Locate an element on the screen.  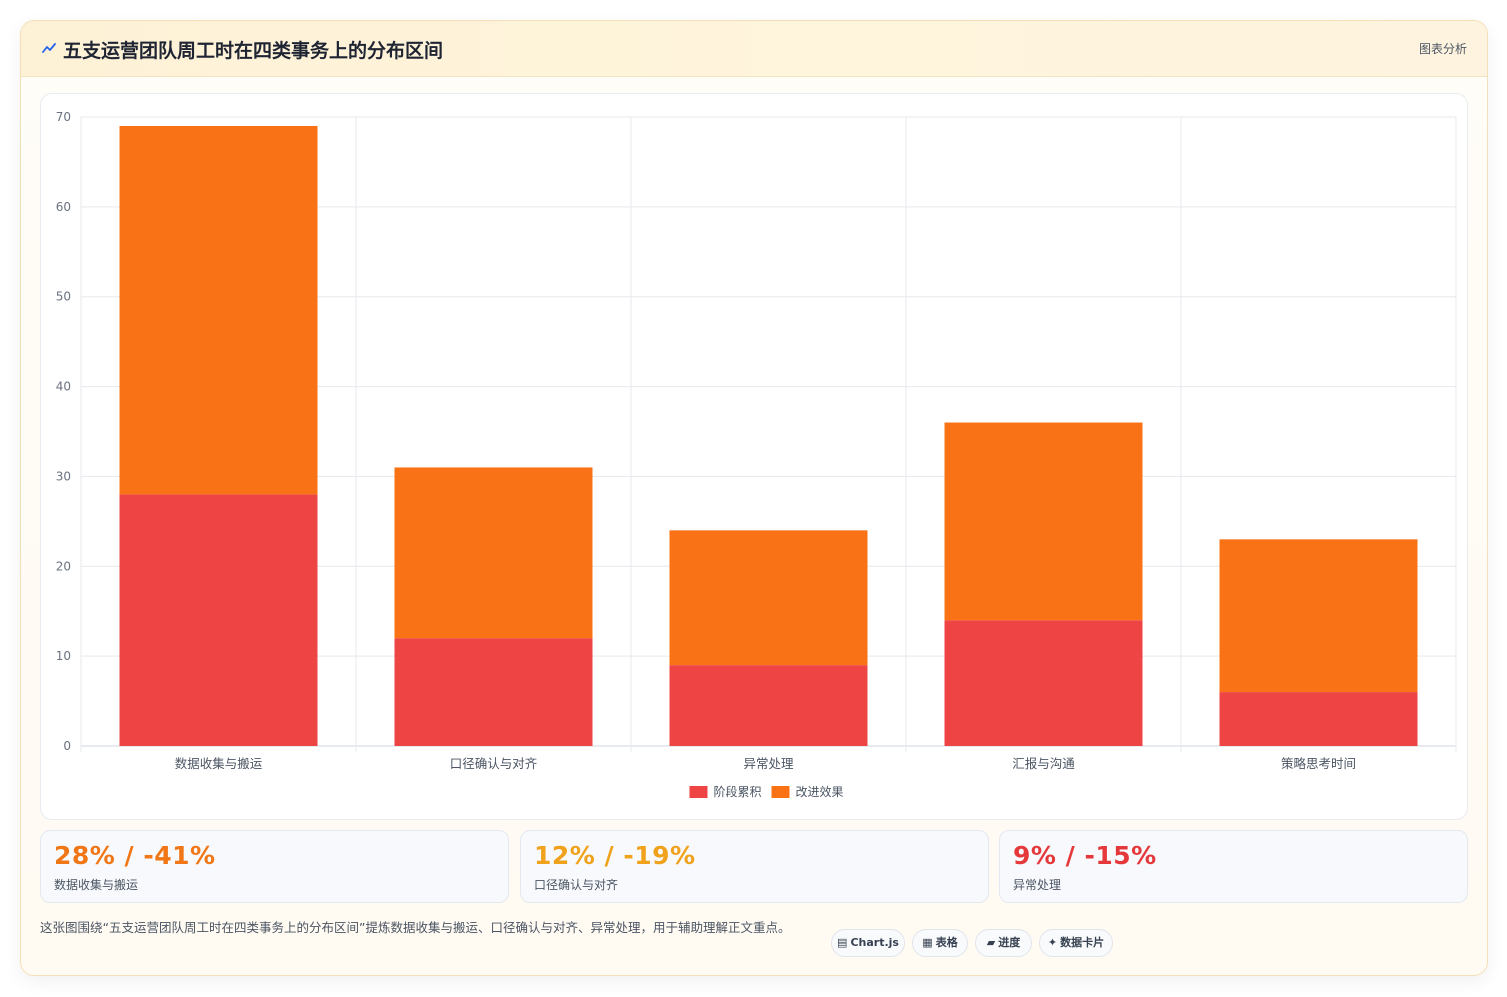
x-tick-label: 数据收集与搬运 is located at coordinates (219, 763).